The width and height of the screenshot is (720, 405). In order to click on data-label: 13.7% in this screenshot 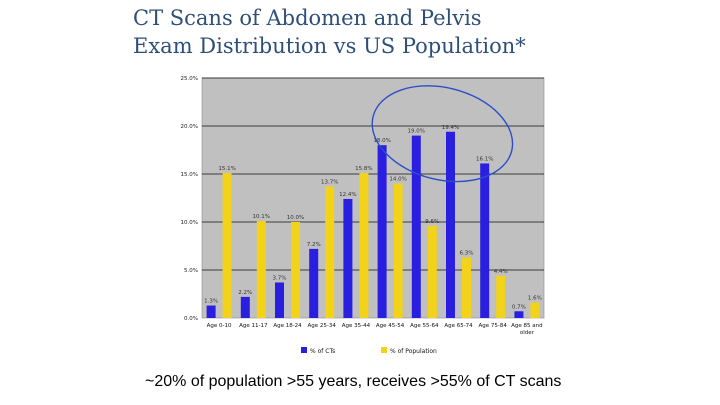, I will do `click(329, 182)`.